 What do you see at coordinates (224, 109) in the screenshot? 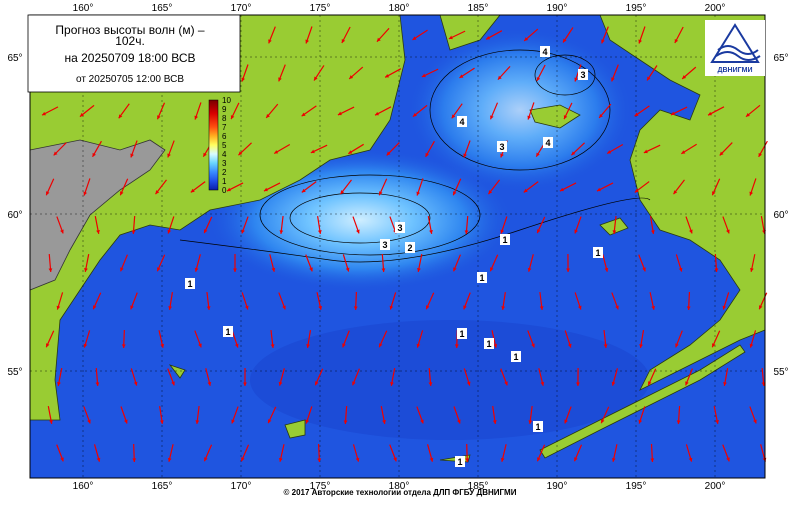
I see `colorbar-label: 9` at bounding box center [224, 109].